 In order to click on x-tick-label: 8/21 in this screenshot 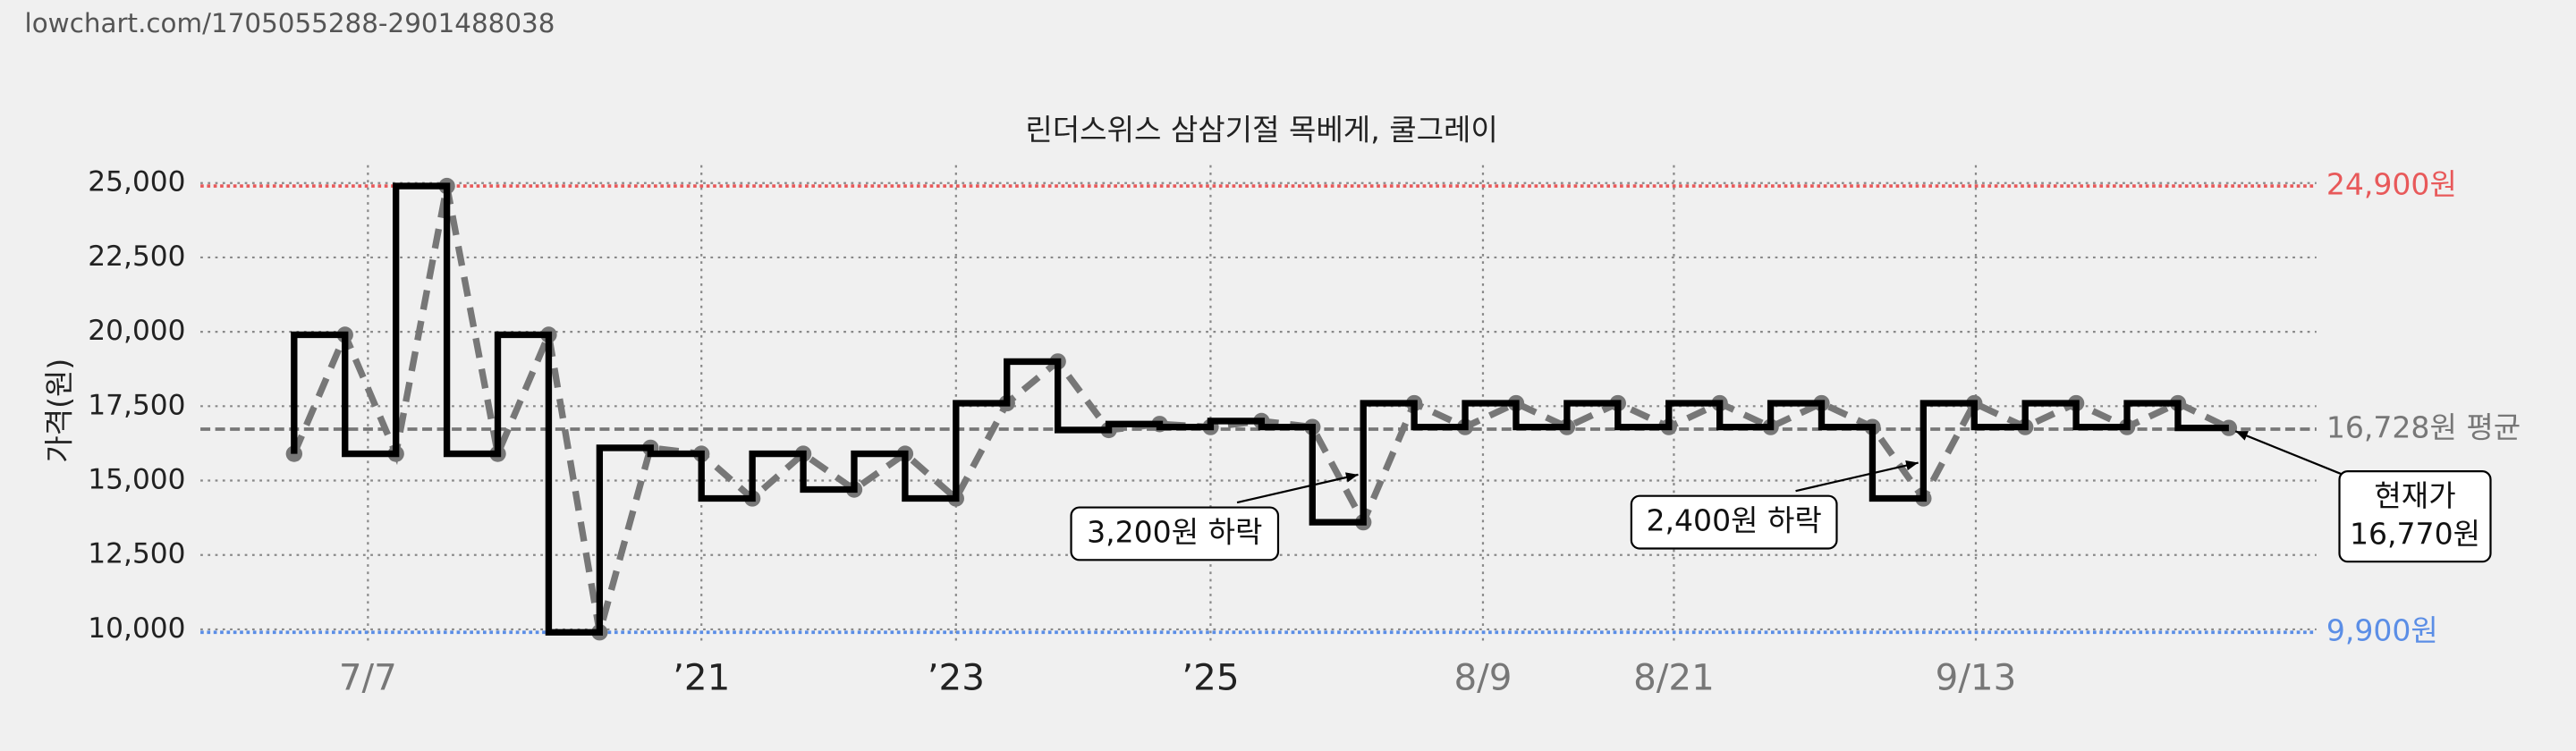, I will do `click(1674, 676)`.